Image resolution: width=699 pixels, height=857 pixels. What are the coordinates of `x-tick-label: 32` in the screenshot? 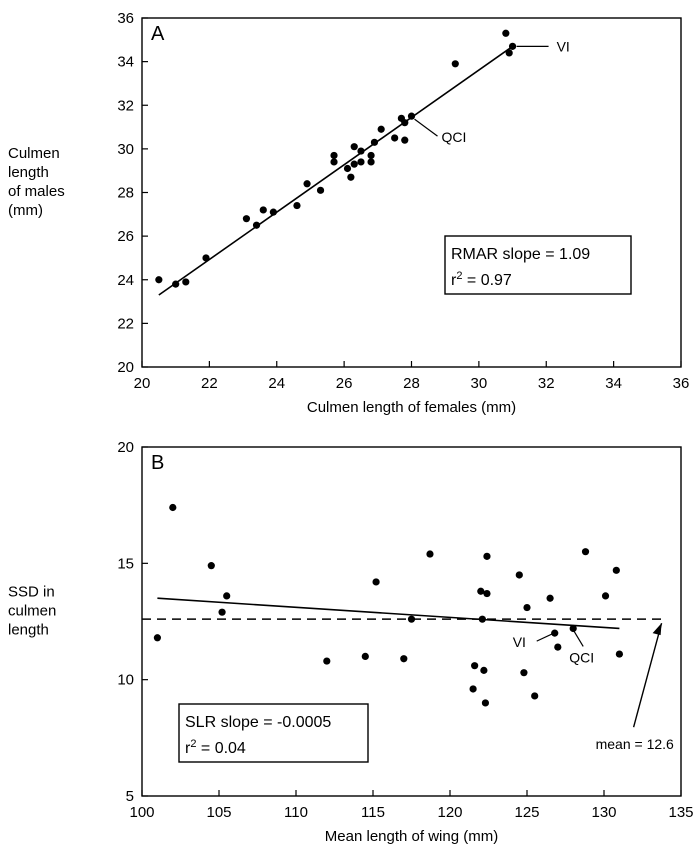 It's located at (546, 383).